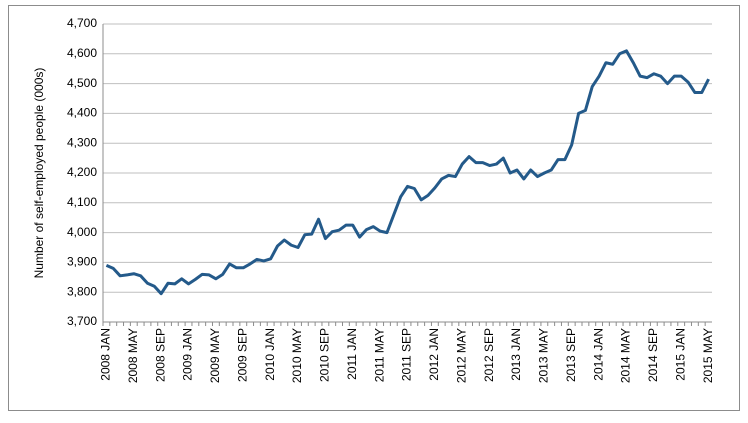 This screenshot has height=423, width=748. Describe the element at coordinates (297, 355) in the screenshot. I see `x-tick-label: 2010 MAY` at that location.